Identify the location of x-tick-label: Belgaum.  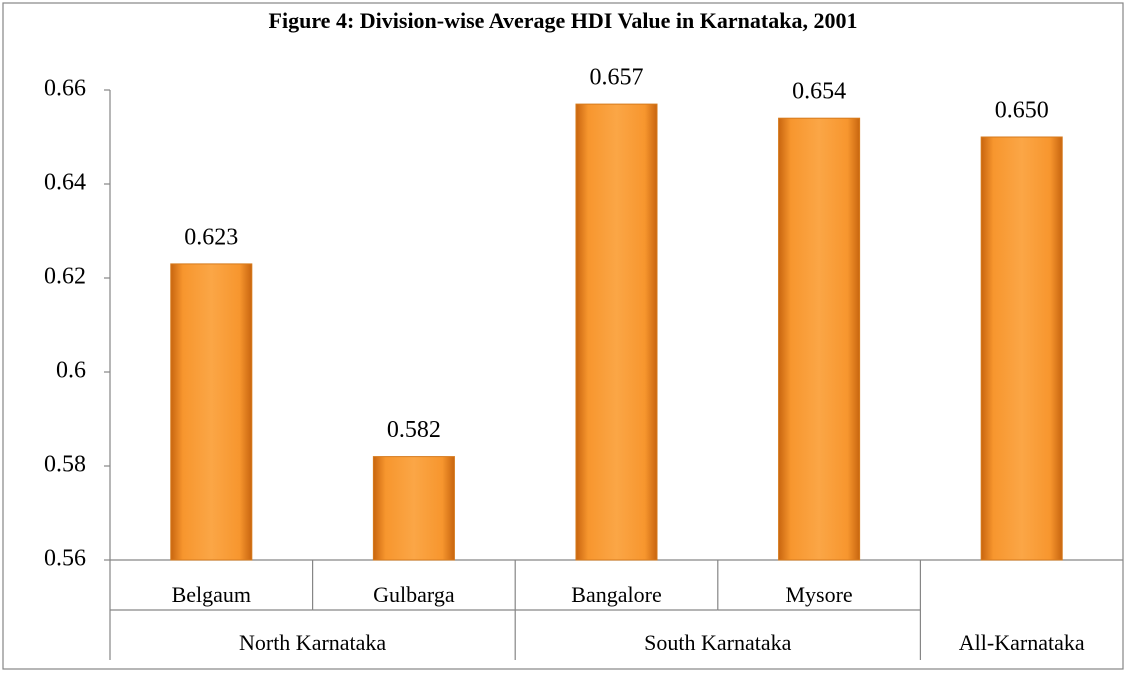
(211, 594).